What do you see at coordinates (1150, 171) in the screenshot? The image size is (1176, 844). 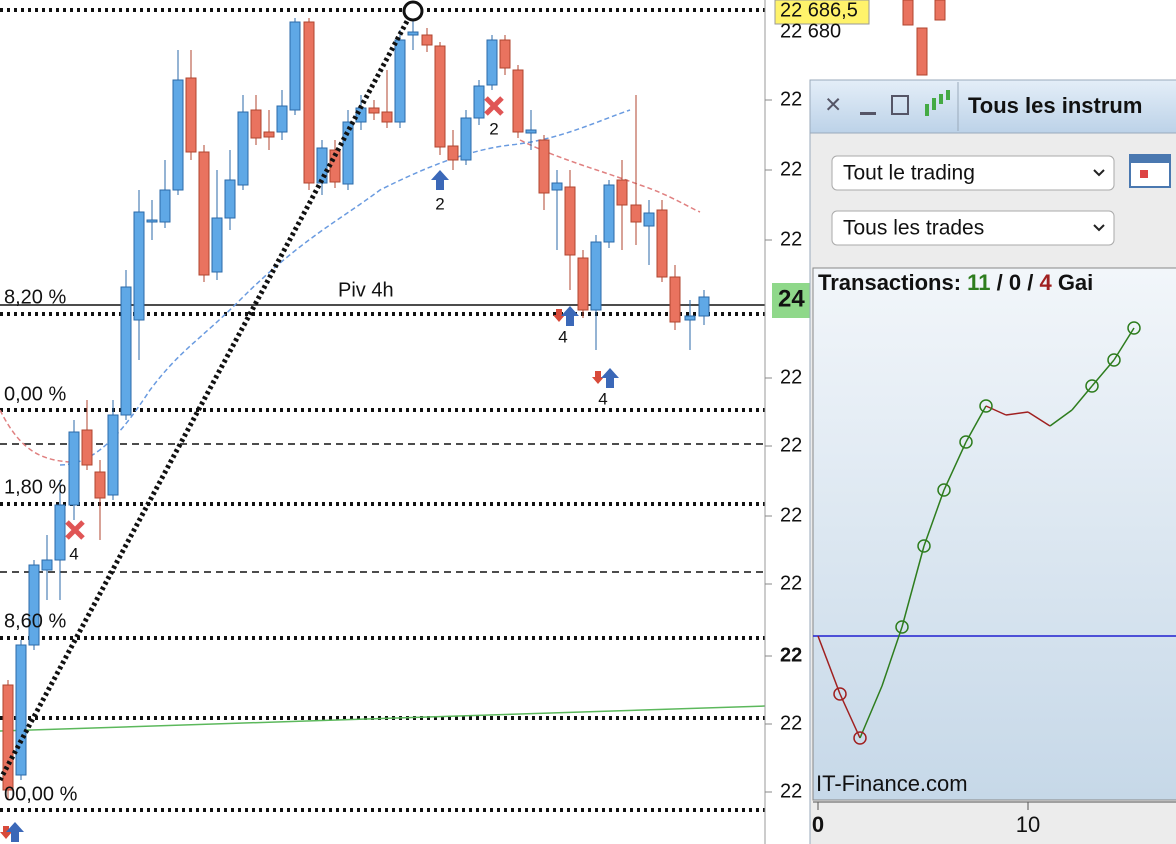 I see `calendar-icon` at bounding box center [1150, 171].